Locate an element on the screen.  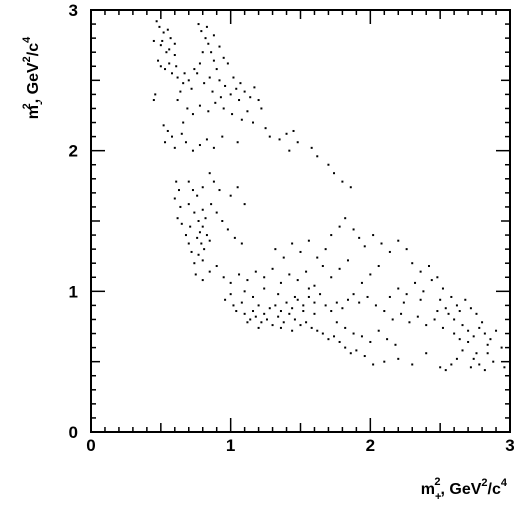
y-axis-label-unit-tail-sup: 4 is located at coordinates (27, 39).